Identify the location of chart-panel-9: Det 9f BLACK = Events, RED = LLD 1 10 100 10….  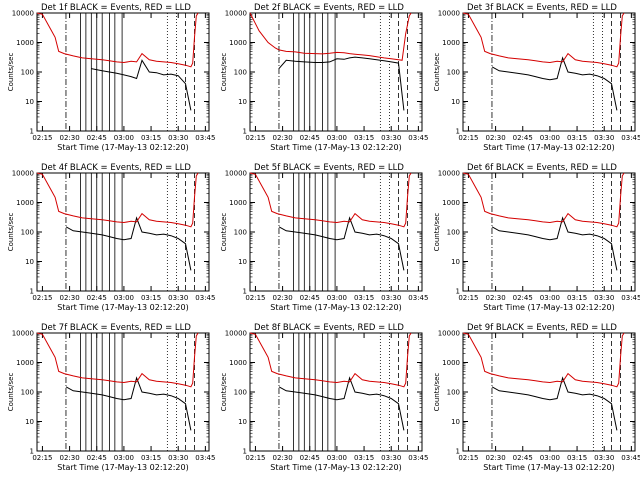
(536, 397).